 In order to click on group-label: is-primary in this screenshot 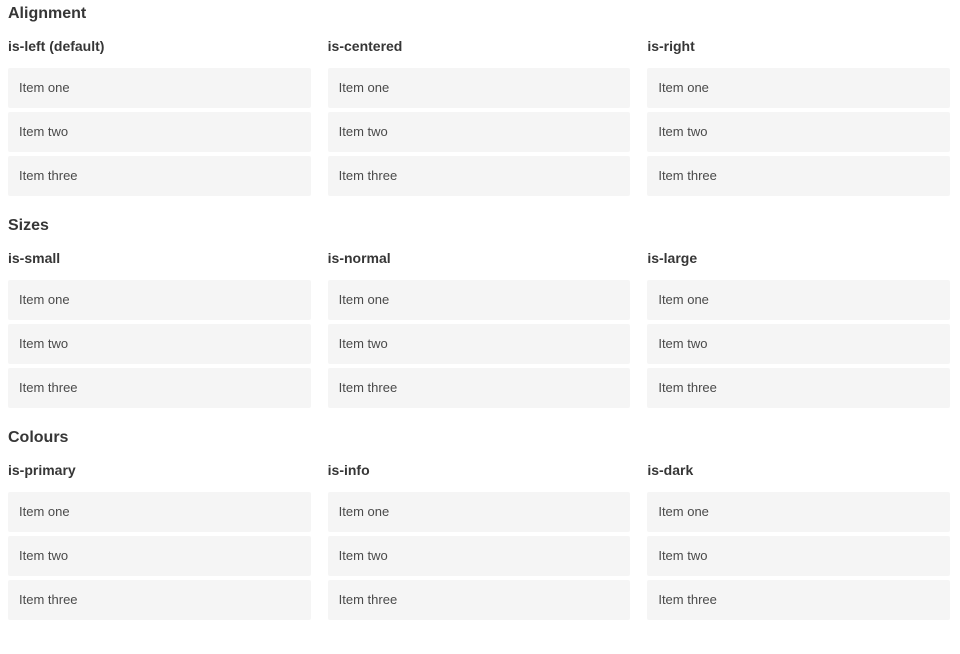, I will do `click(42, 470)`.